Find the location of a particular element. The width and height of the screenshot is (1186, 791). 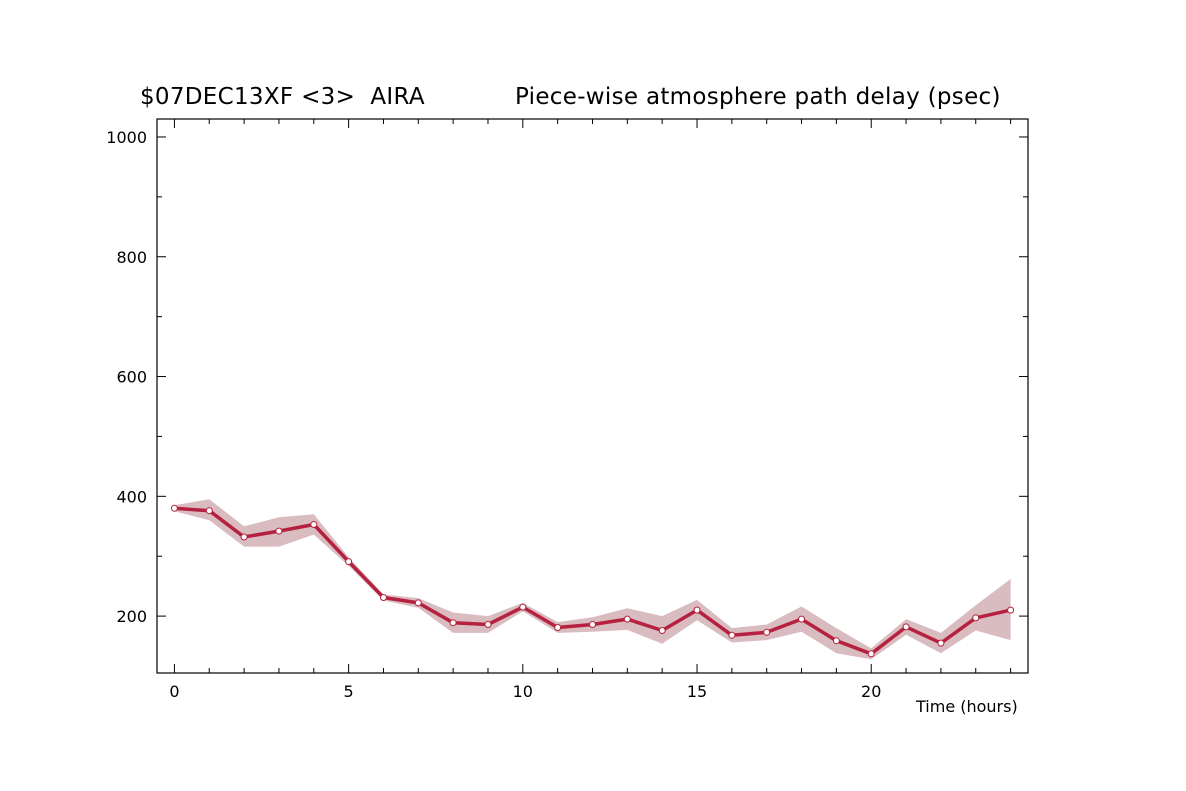

chart-title-left: $07DEC13XF <3> AIRA is located at coordinates (282, 97).